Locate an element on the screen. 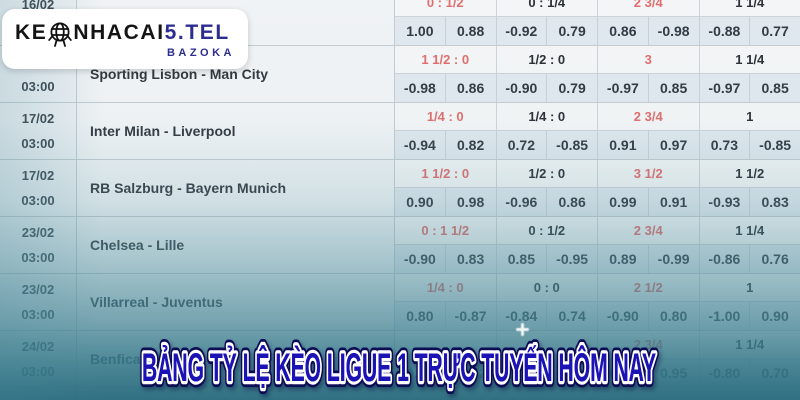 This screenshot has height=400, width=800. match-name-cell: Inter Milan - Liverpool is located at coordinates (236, 131).